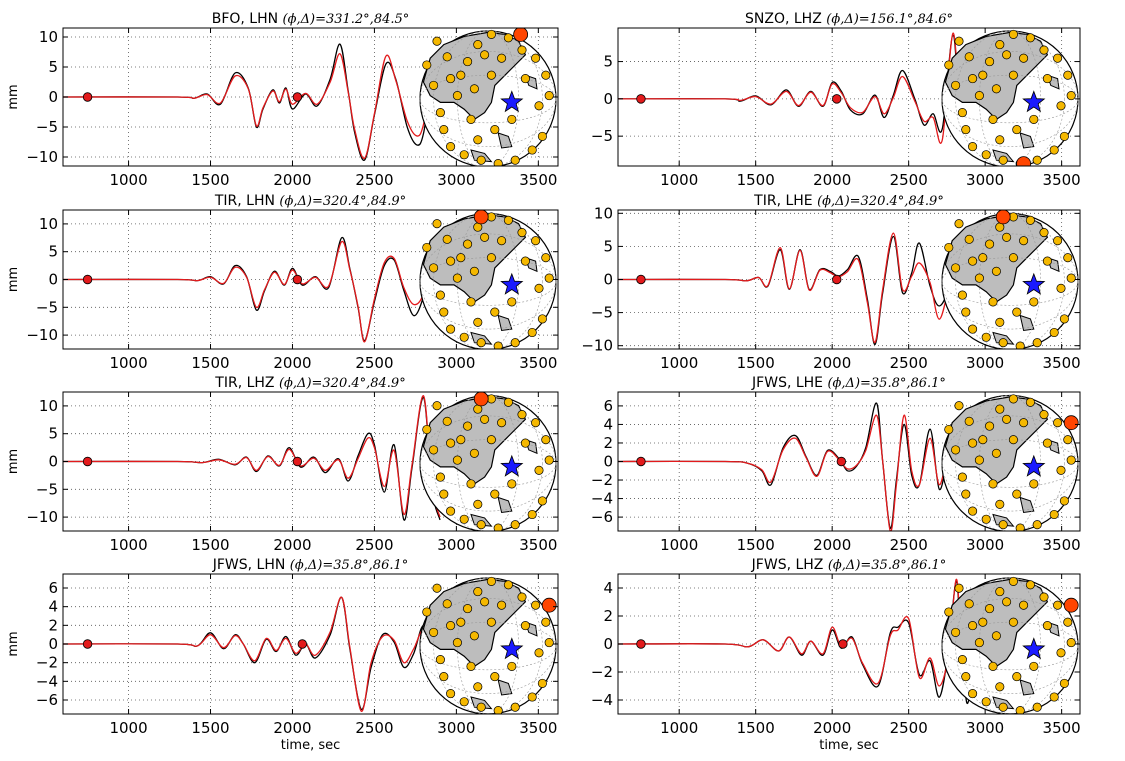 The width and height of the screenshot is (1125, 761). Describe the element at coordinates (608, 246) in the screenshot. I see `y-tick-label: 5` at that location.